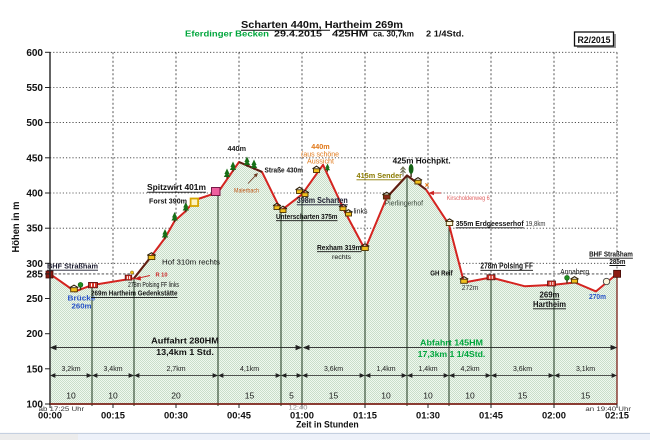 This screenshot has height=445, width=650. What do you see at coordinates (361, 212) in the screenshot?
I see `svg-text: links` at bounding box center [361, 212].